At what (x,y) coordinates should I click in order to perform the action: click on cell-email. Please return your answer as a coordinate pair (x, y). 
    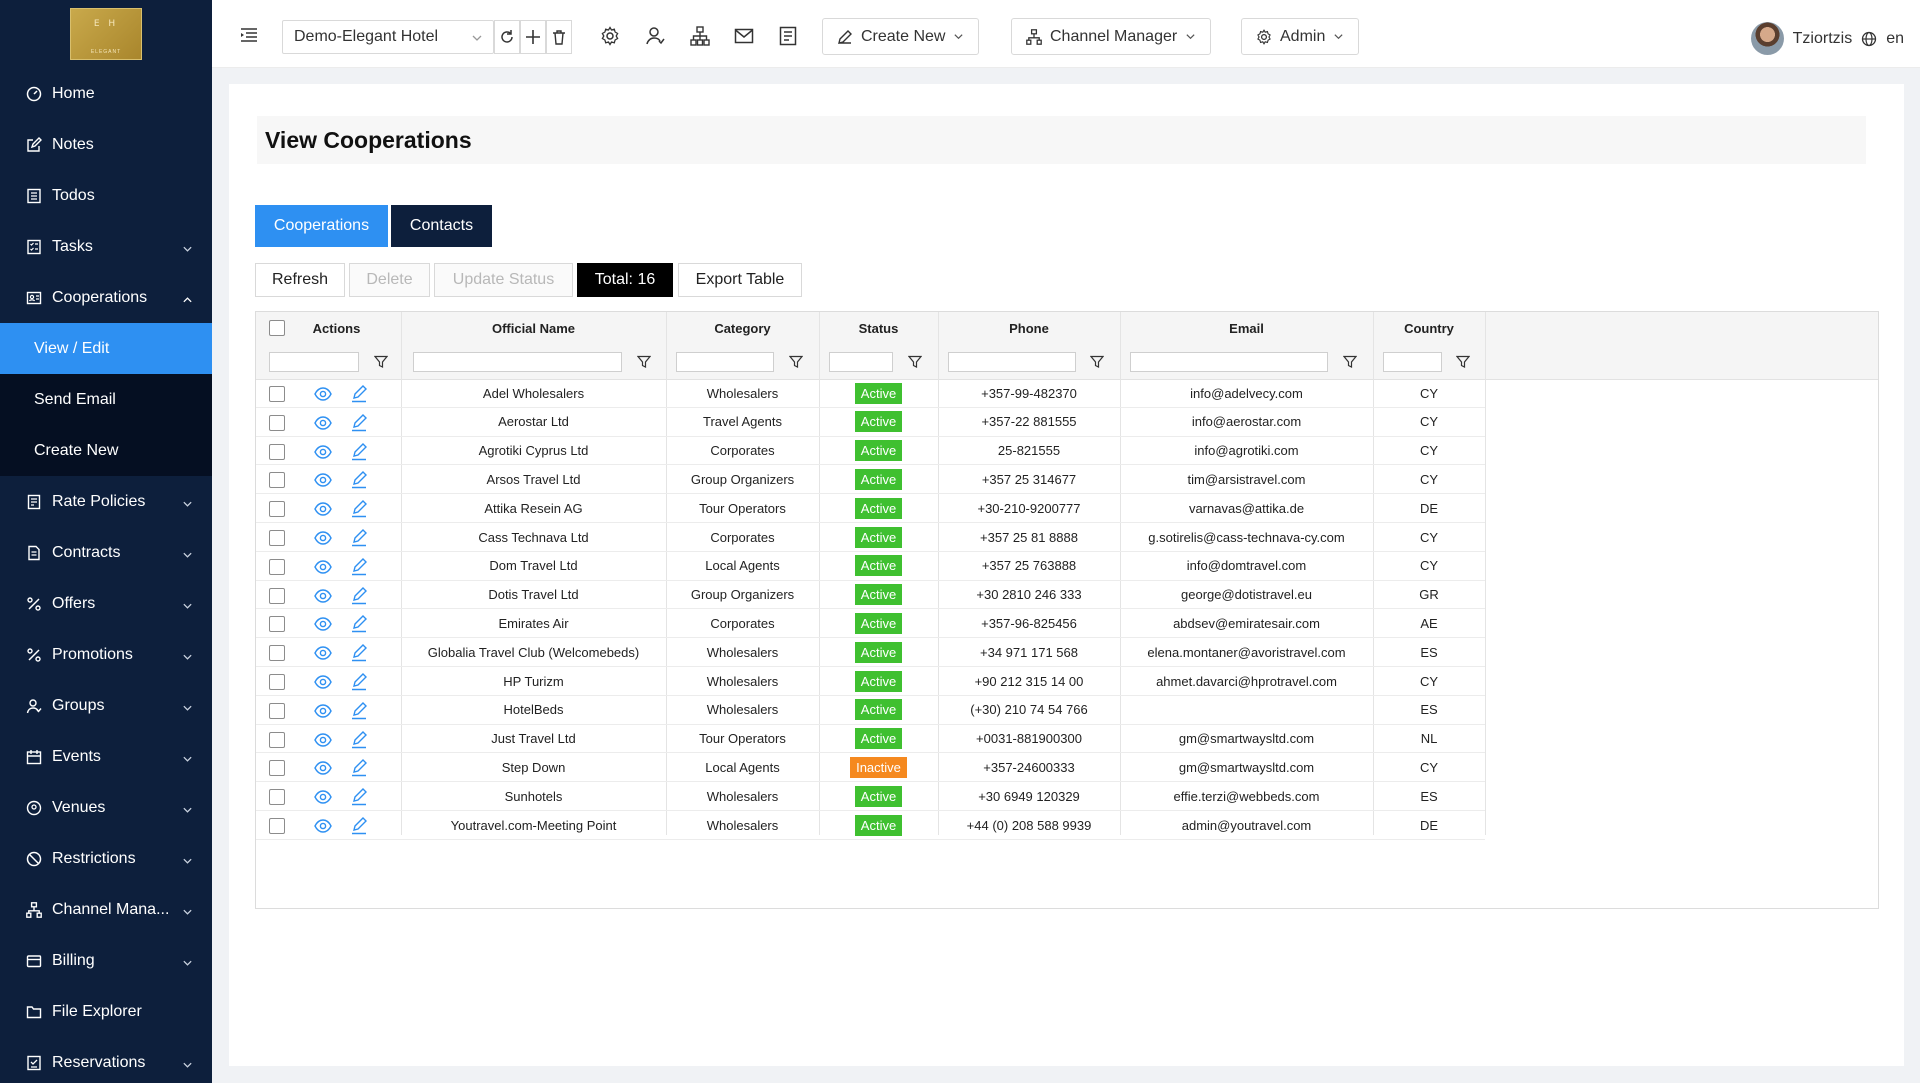
    Looking at the image, I should click on (1246, 710).